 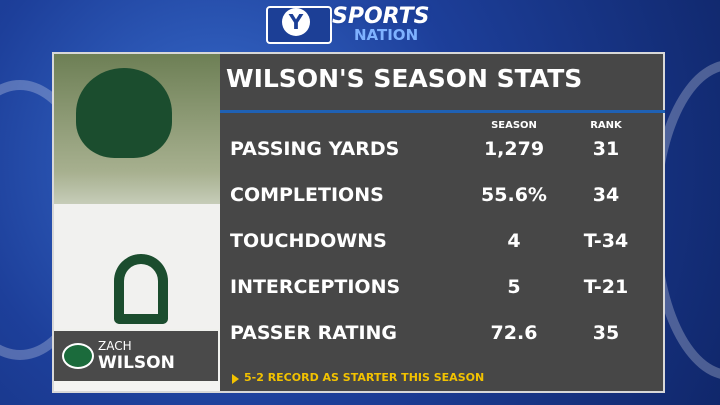 What do you see at coordinates (606, 125) in the screenshot?
I see `column-header: RANK` at bounding box center [606, 125].